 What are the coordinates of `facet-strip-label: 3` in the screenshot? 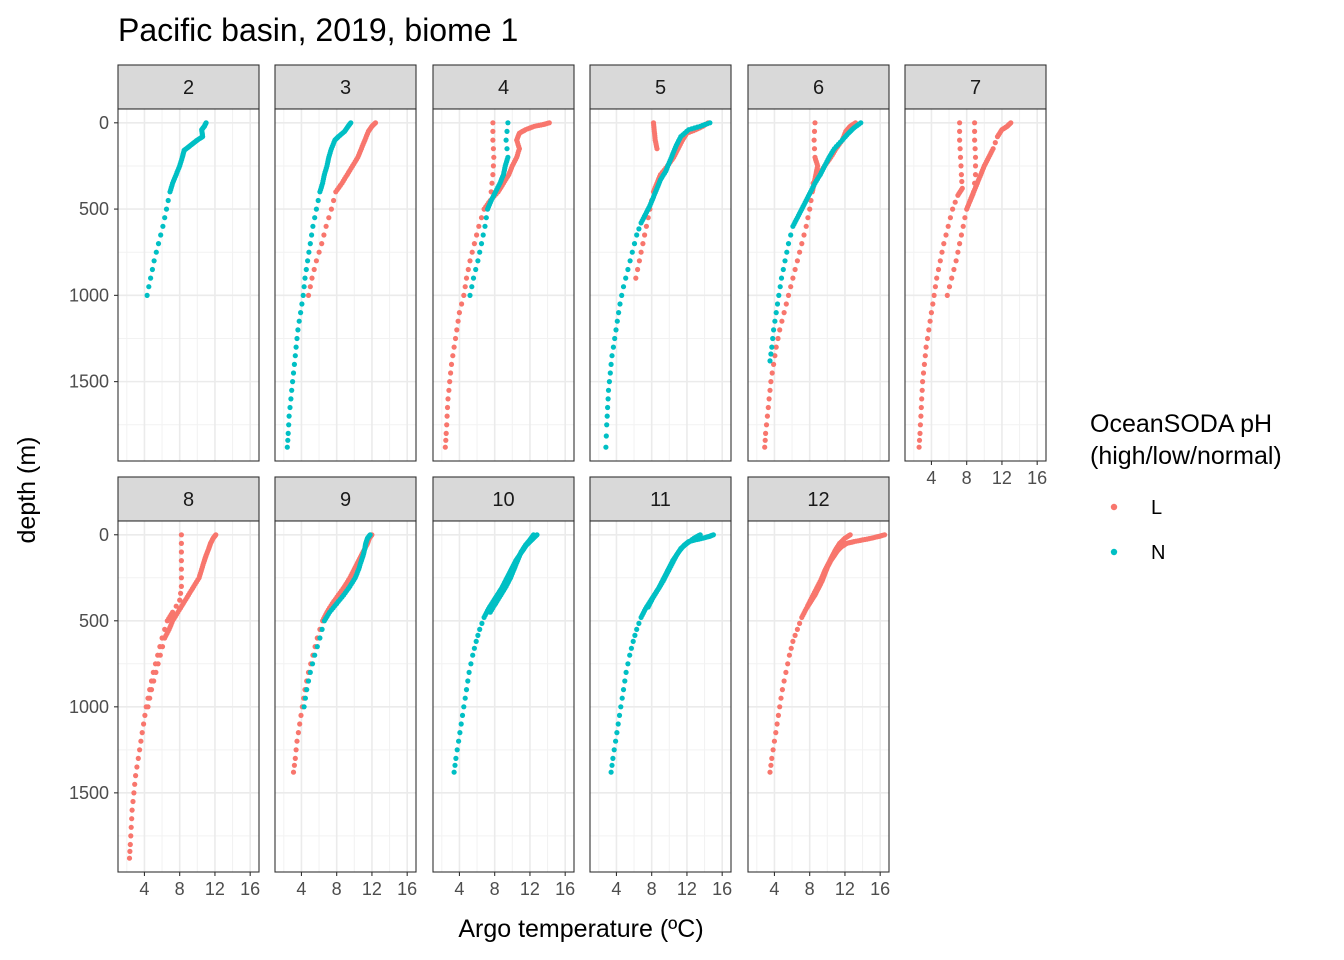 It's located at (345, 88).